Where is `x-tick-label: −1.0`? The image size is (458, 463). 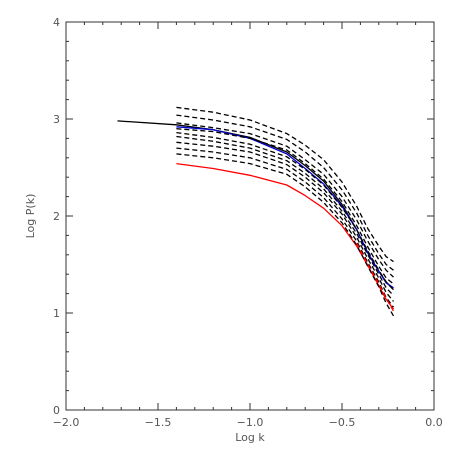
x-tick-label: −1.0 is located at coordinates (250, 422).